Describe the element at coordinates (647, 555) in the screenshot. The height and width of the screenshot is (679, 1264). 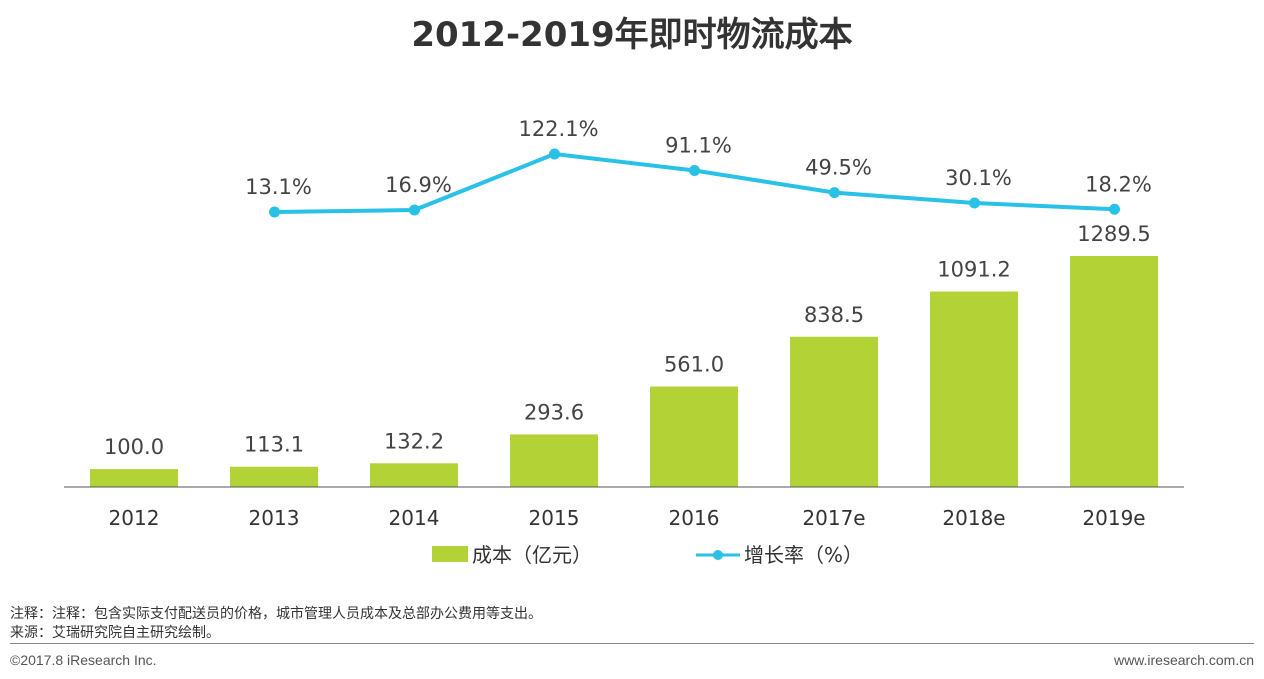
I see `legend: 成本（亿元） 增长率（%）` at that location.